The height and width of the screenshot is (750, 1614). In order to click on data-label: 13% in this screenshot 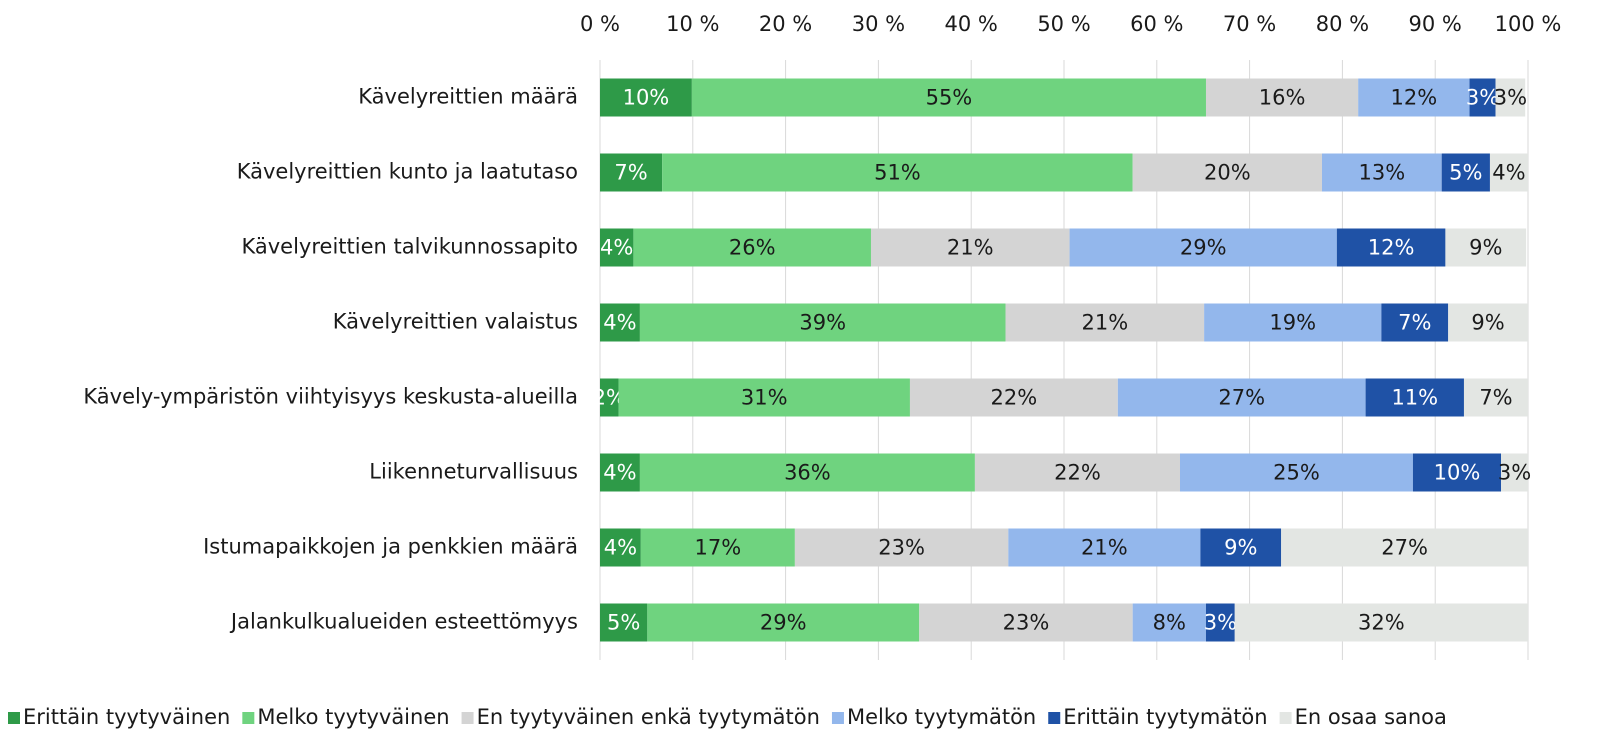, I will do `click(1381, 173)`.